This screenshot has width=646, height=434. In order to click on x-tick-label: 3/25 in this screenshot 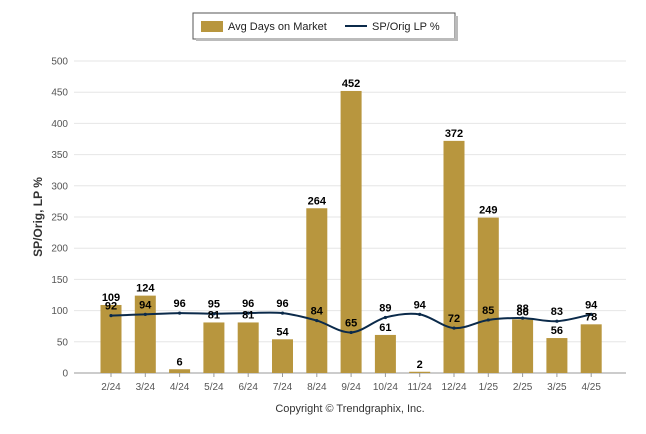, I will do `click(557, 387)`.